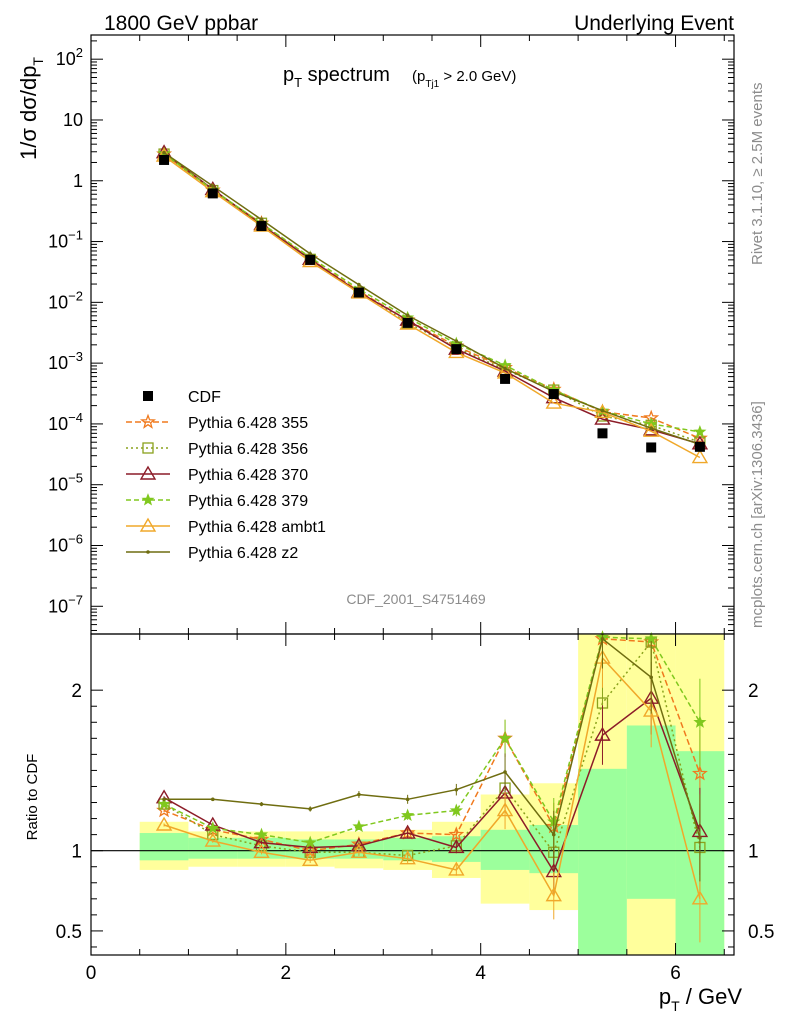  Describe the element at coordinates (480, 973) in the screenshot. I see `x-tick-label: 4` at that location.